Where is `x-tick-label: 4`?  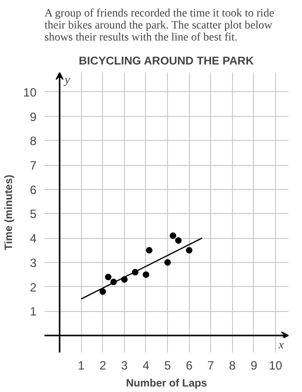
x-tick-label: 4 is located at coordinates (146, 365).